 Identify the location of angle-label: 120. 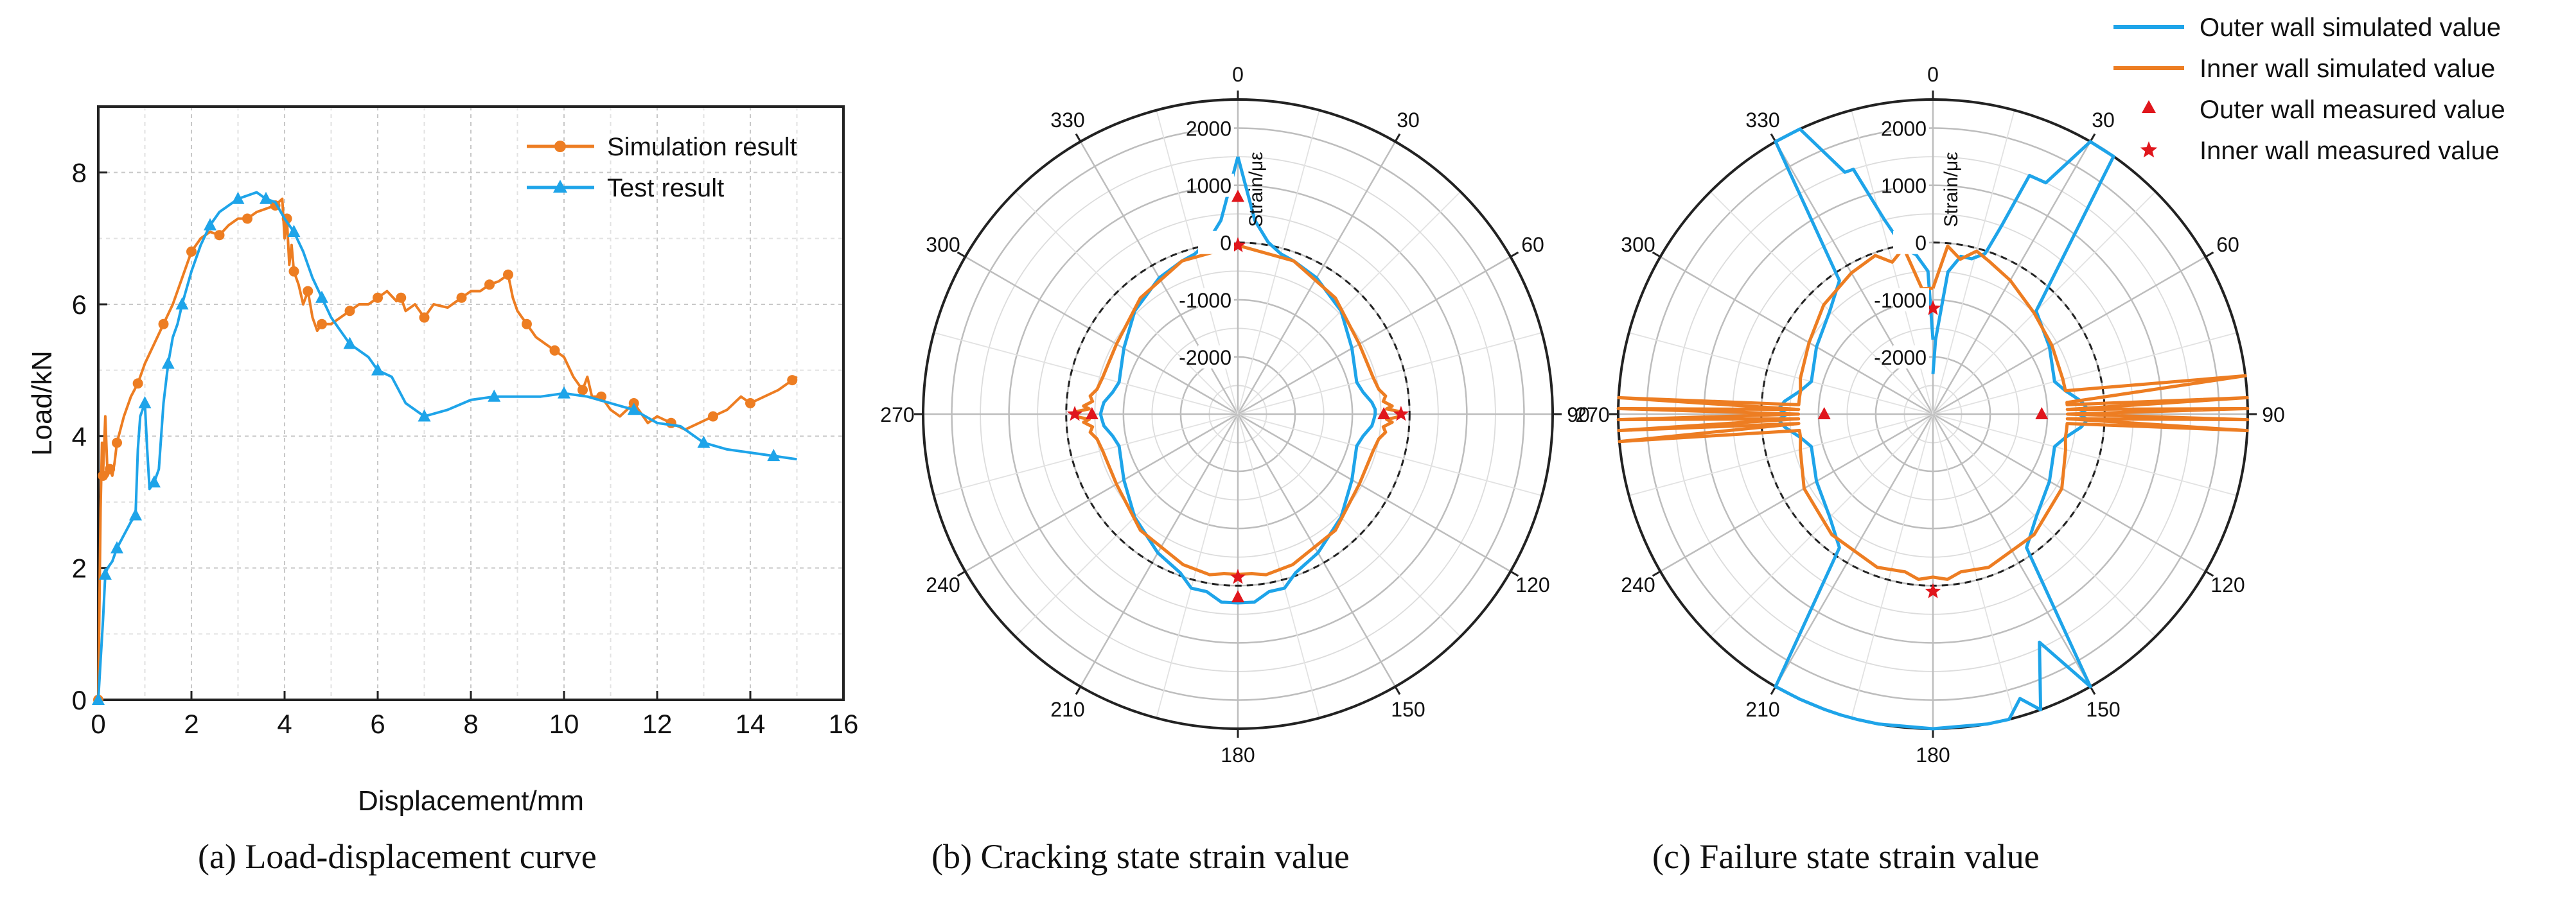
(1532, 584).